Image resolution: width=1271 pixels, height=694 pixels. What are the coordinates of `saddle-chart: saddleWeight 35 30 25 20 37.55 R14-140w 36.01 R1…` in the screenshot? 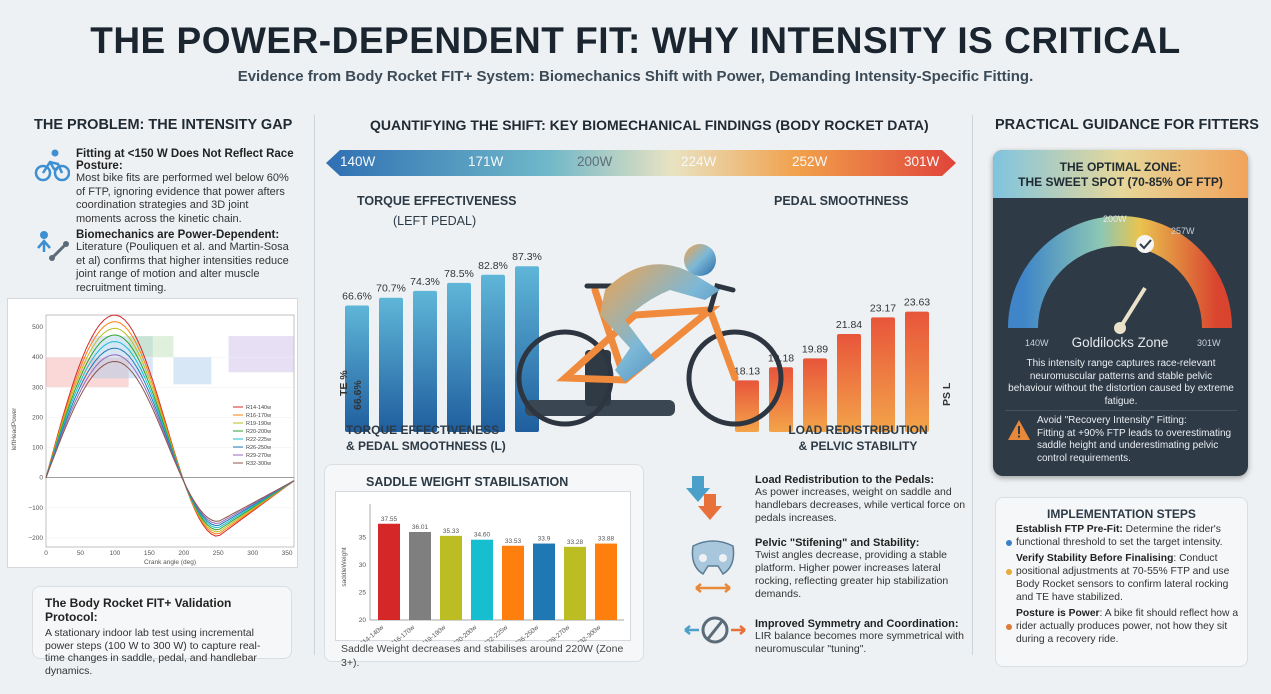 It's located at (483, 570).